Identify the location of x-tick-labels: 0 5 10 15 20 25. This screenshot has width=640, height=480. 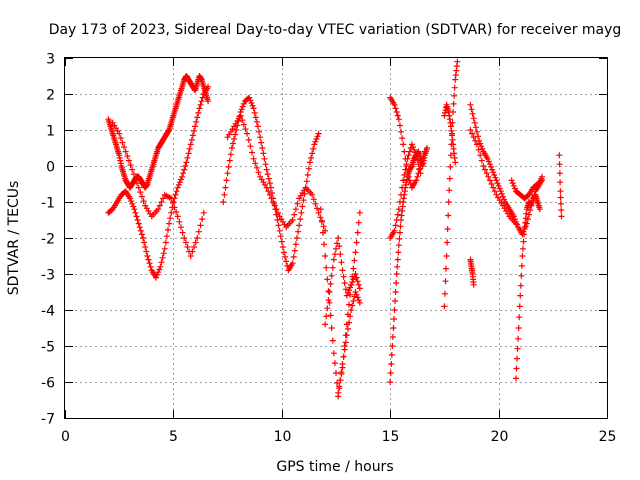
(338, 437).